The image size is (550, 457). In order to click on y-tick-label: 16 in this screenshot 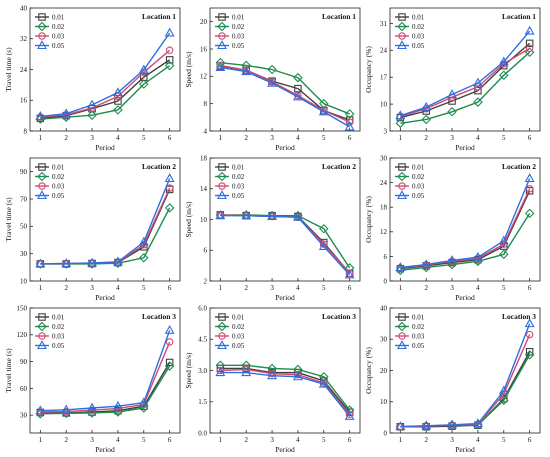, I will do `click(204, 49)`.